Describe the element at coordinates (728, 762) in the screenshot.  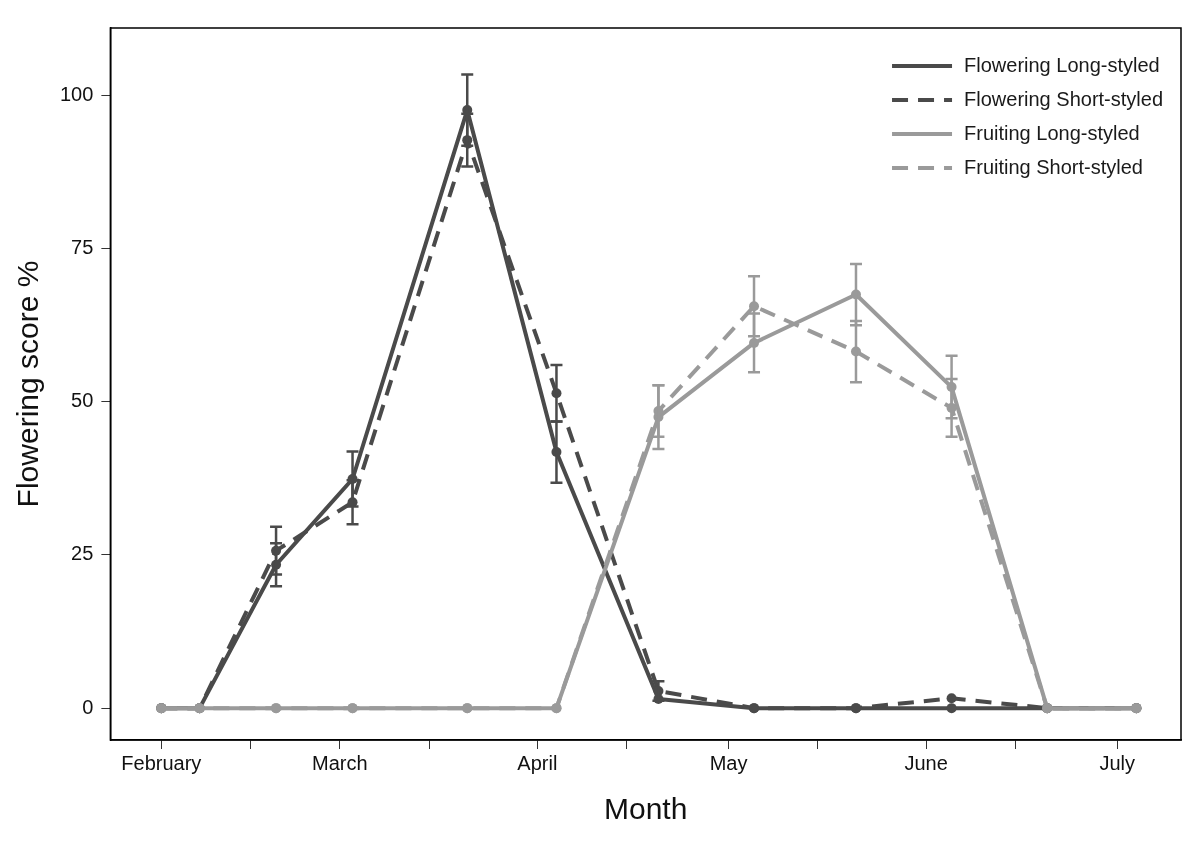
I see `x-tick-label: May` at that location.